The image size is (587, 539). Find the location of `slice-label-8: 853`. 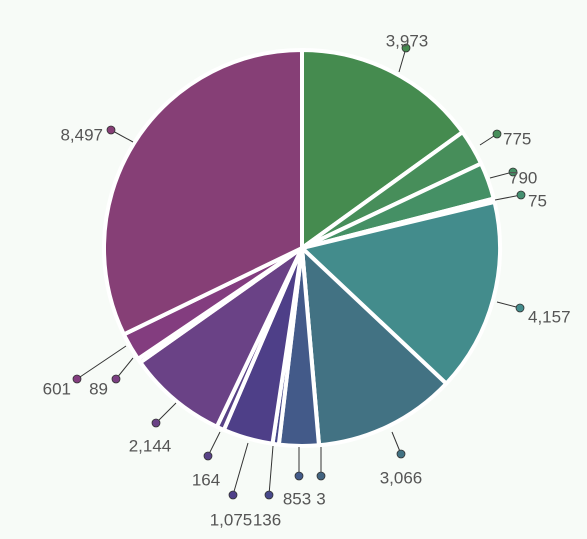

slice-label-8: 853 is located at coordinates (297, 498).